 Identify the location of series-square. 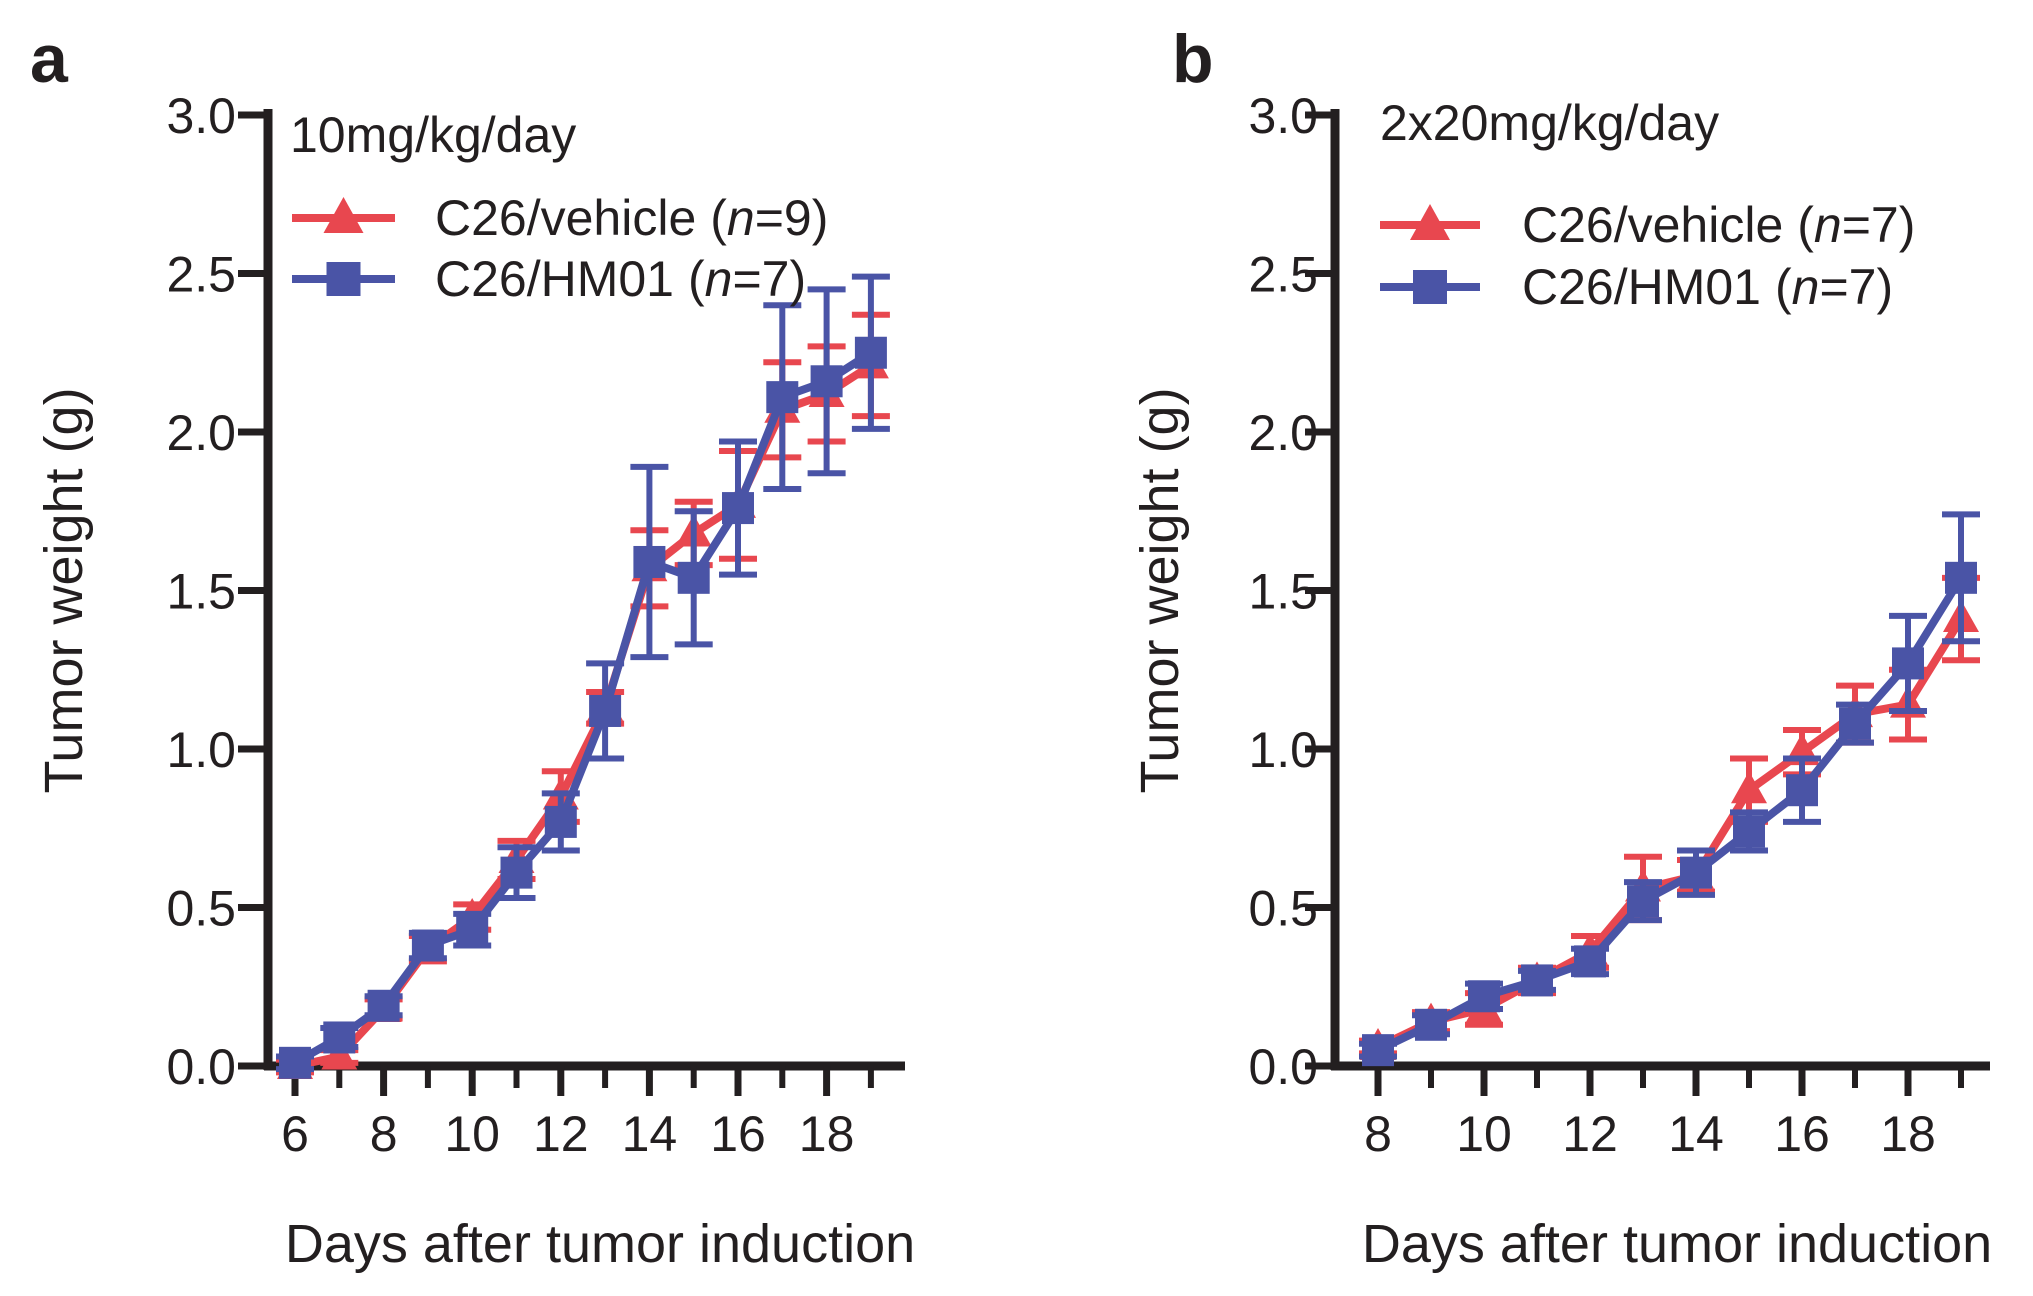
(1669, 789).